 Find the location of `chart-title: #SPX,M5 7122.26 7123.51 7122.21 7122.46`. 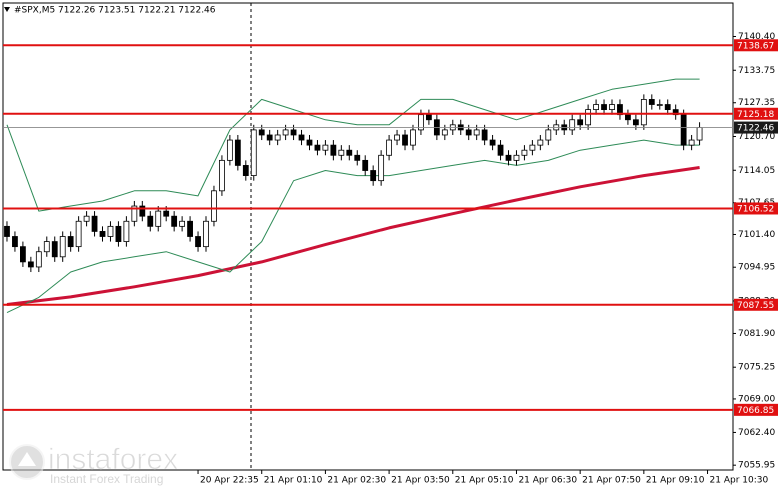

chart-title: #SPX,M5 7122.26 7123.51 7122.21 7122.46 is located at coordinates (115, 11).